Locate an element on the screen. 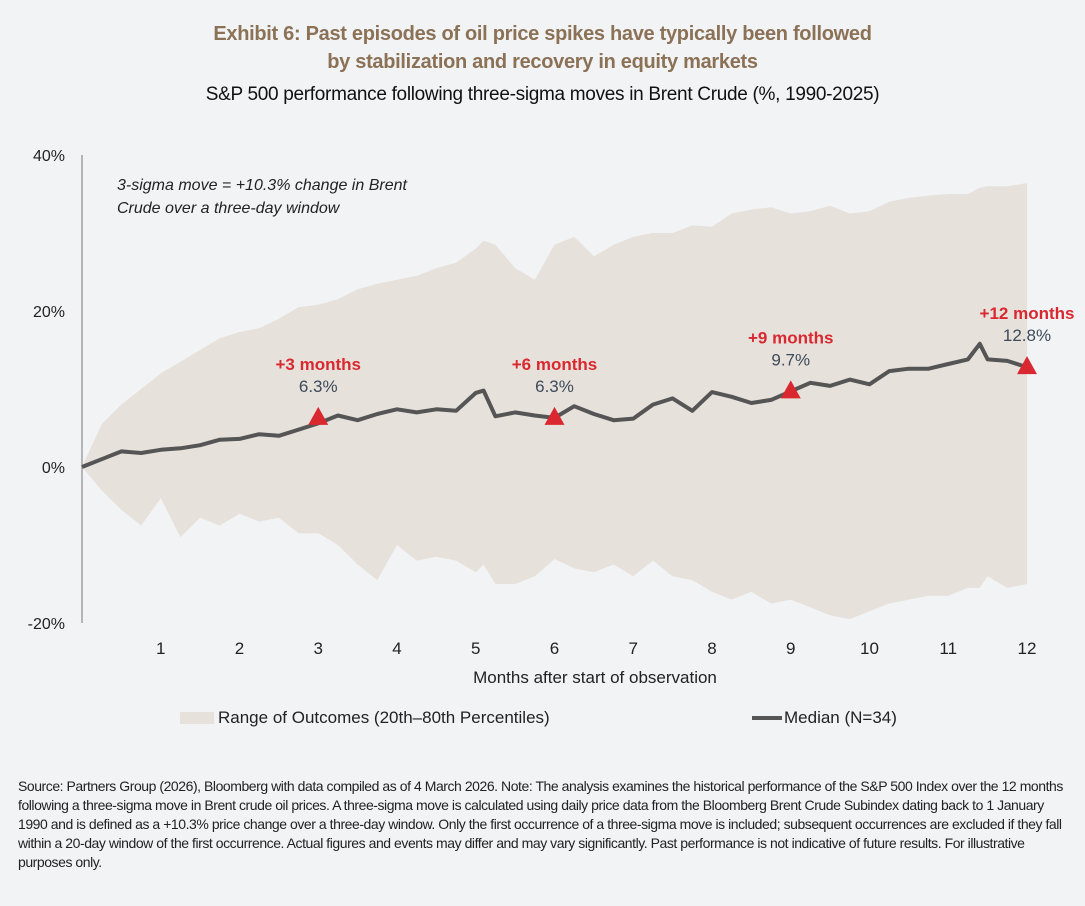  x-tick-label: 1 is located at coordinates (160, 648).